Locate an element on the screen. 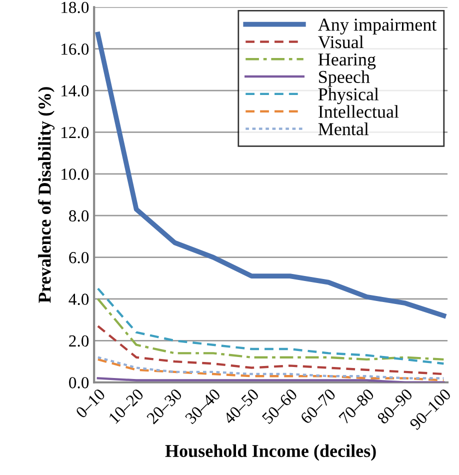 This screenshot has height=475, width=459. y-tick-label: 2.0 is located at coordinates (79, 341).